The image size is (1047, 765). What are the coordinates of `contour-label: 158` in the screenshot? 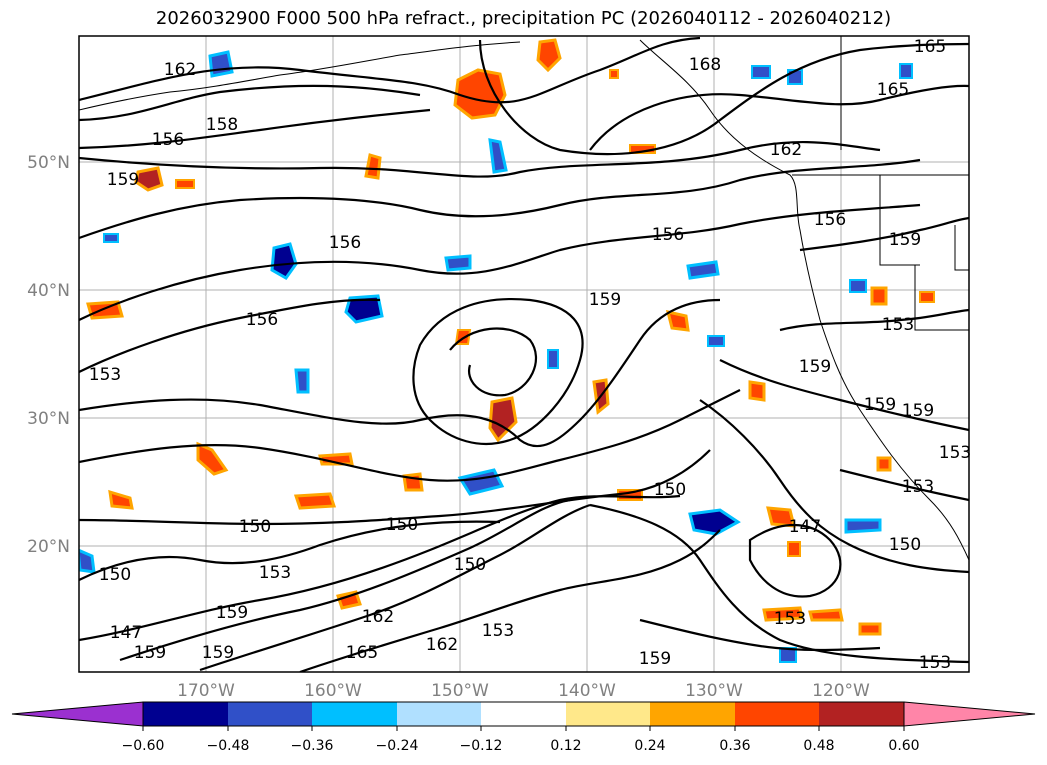 It's located at (222, 125).